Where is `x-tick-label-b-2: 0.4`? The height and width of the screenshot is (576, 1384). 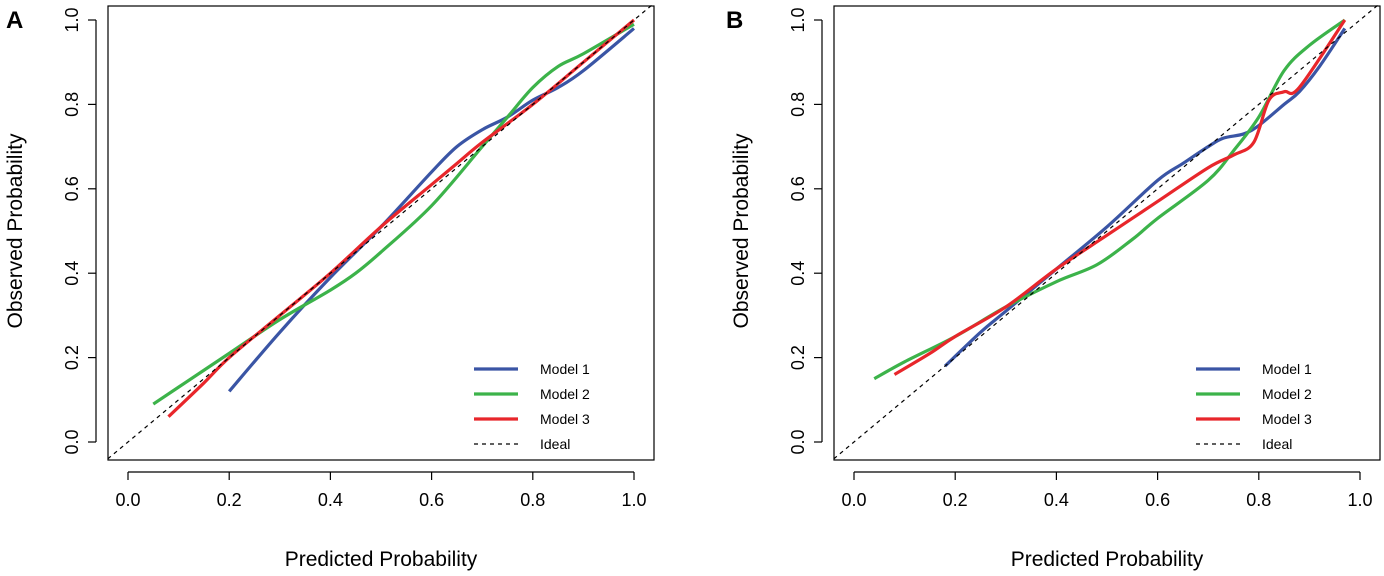 x-tick-label-b-2: 0.4 is located at coordinates (1056, 500).